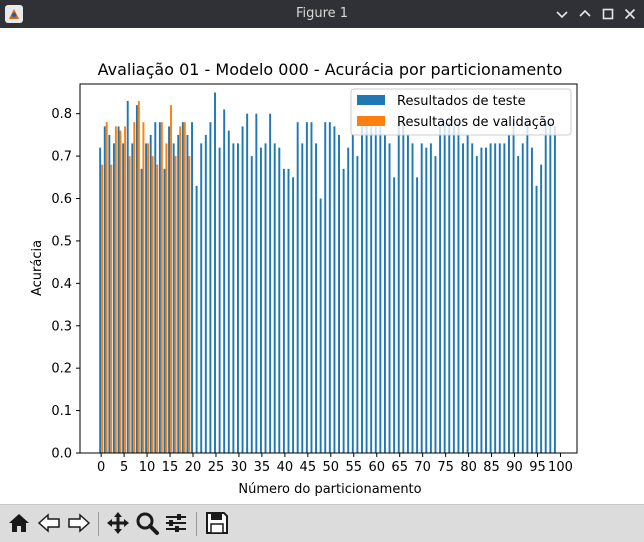 The width and height of the screenshot is (644, 542). I want to click on x-tick-label: 90, so click(514, 467).